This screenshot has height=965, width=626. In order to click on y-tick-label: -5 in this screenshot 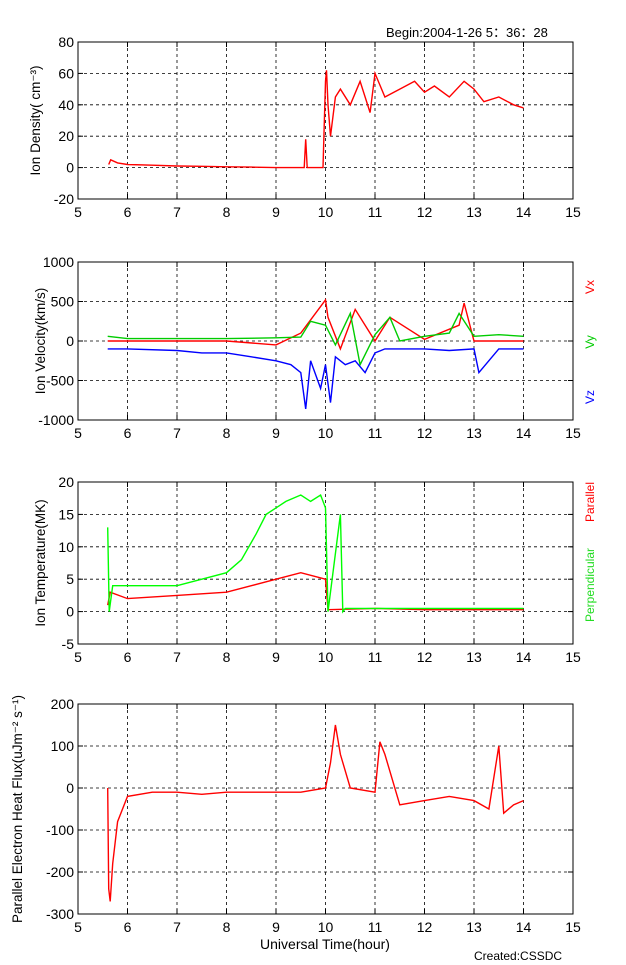, I will do `click(68, 644)`.